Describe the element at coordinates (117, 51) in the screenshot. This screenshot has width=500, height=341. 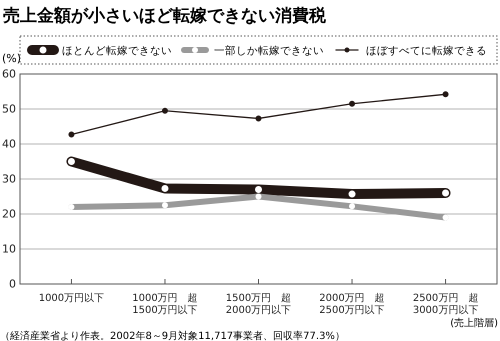
I see `legend-label: ほとんど転嫁できない` at that location.